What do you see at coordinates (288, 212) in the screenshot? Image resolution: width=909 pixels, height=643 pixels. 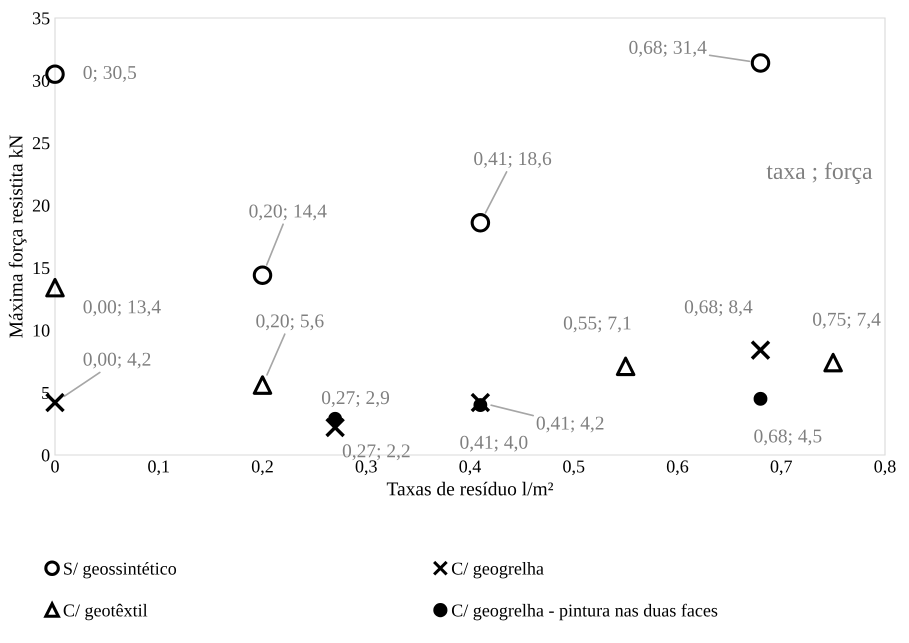 I see `annotation: 0,20; 14,4` at bounding box center [288, 212].